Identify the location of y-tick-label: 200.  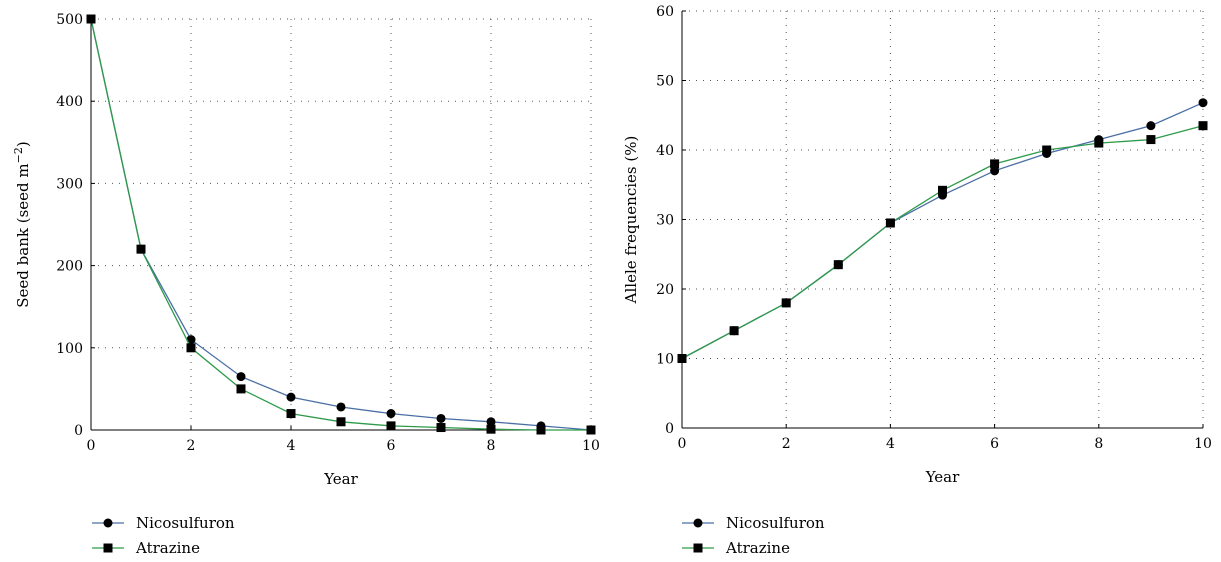
(69, 267).